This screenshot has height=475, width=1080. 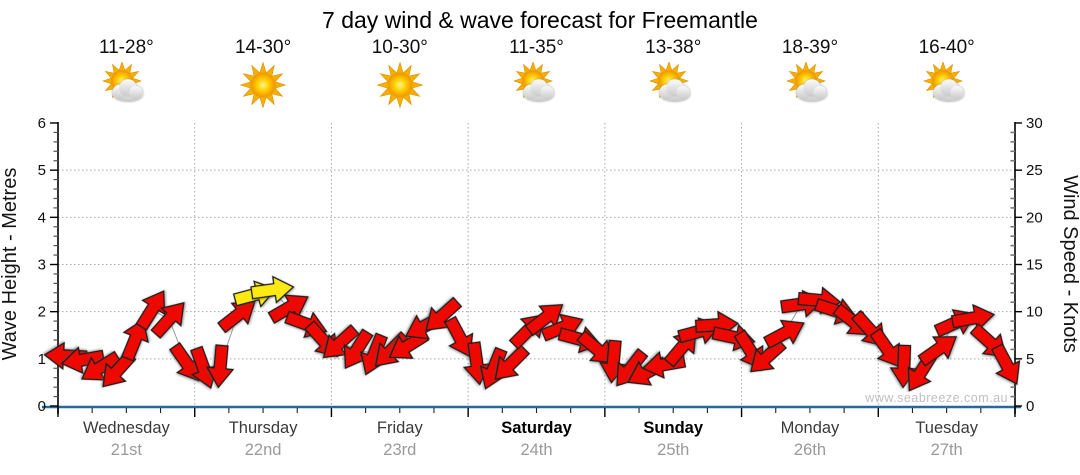 I want to click on left-axis-tick-label: 5, so click(x=42, y=170).